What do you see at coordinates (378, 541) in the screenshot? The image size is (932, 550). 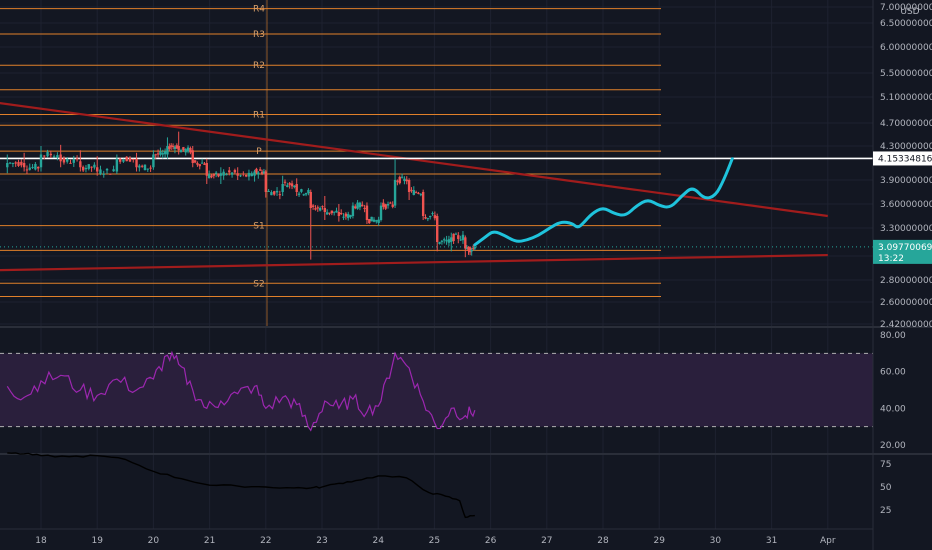 I see `time-tick-label: 24` at bounding box center [378, 541].